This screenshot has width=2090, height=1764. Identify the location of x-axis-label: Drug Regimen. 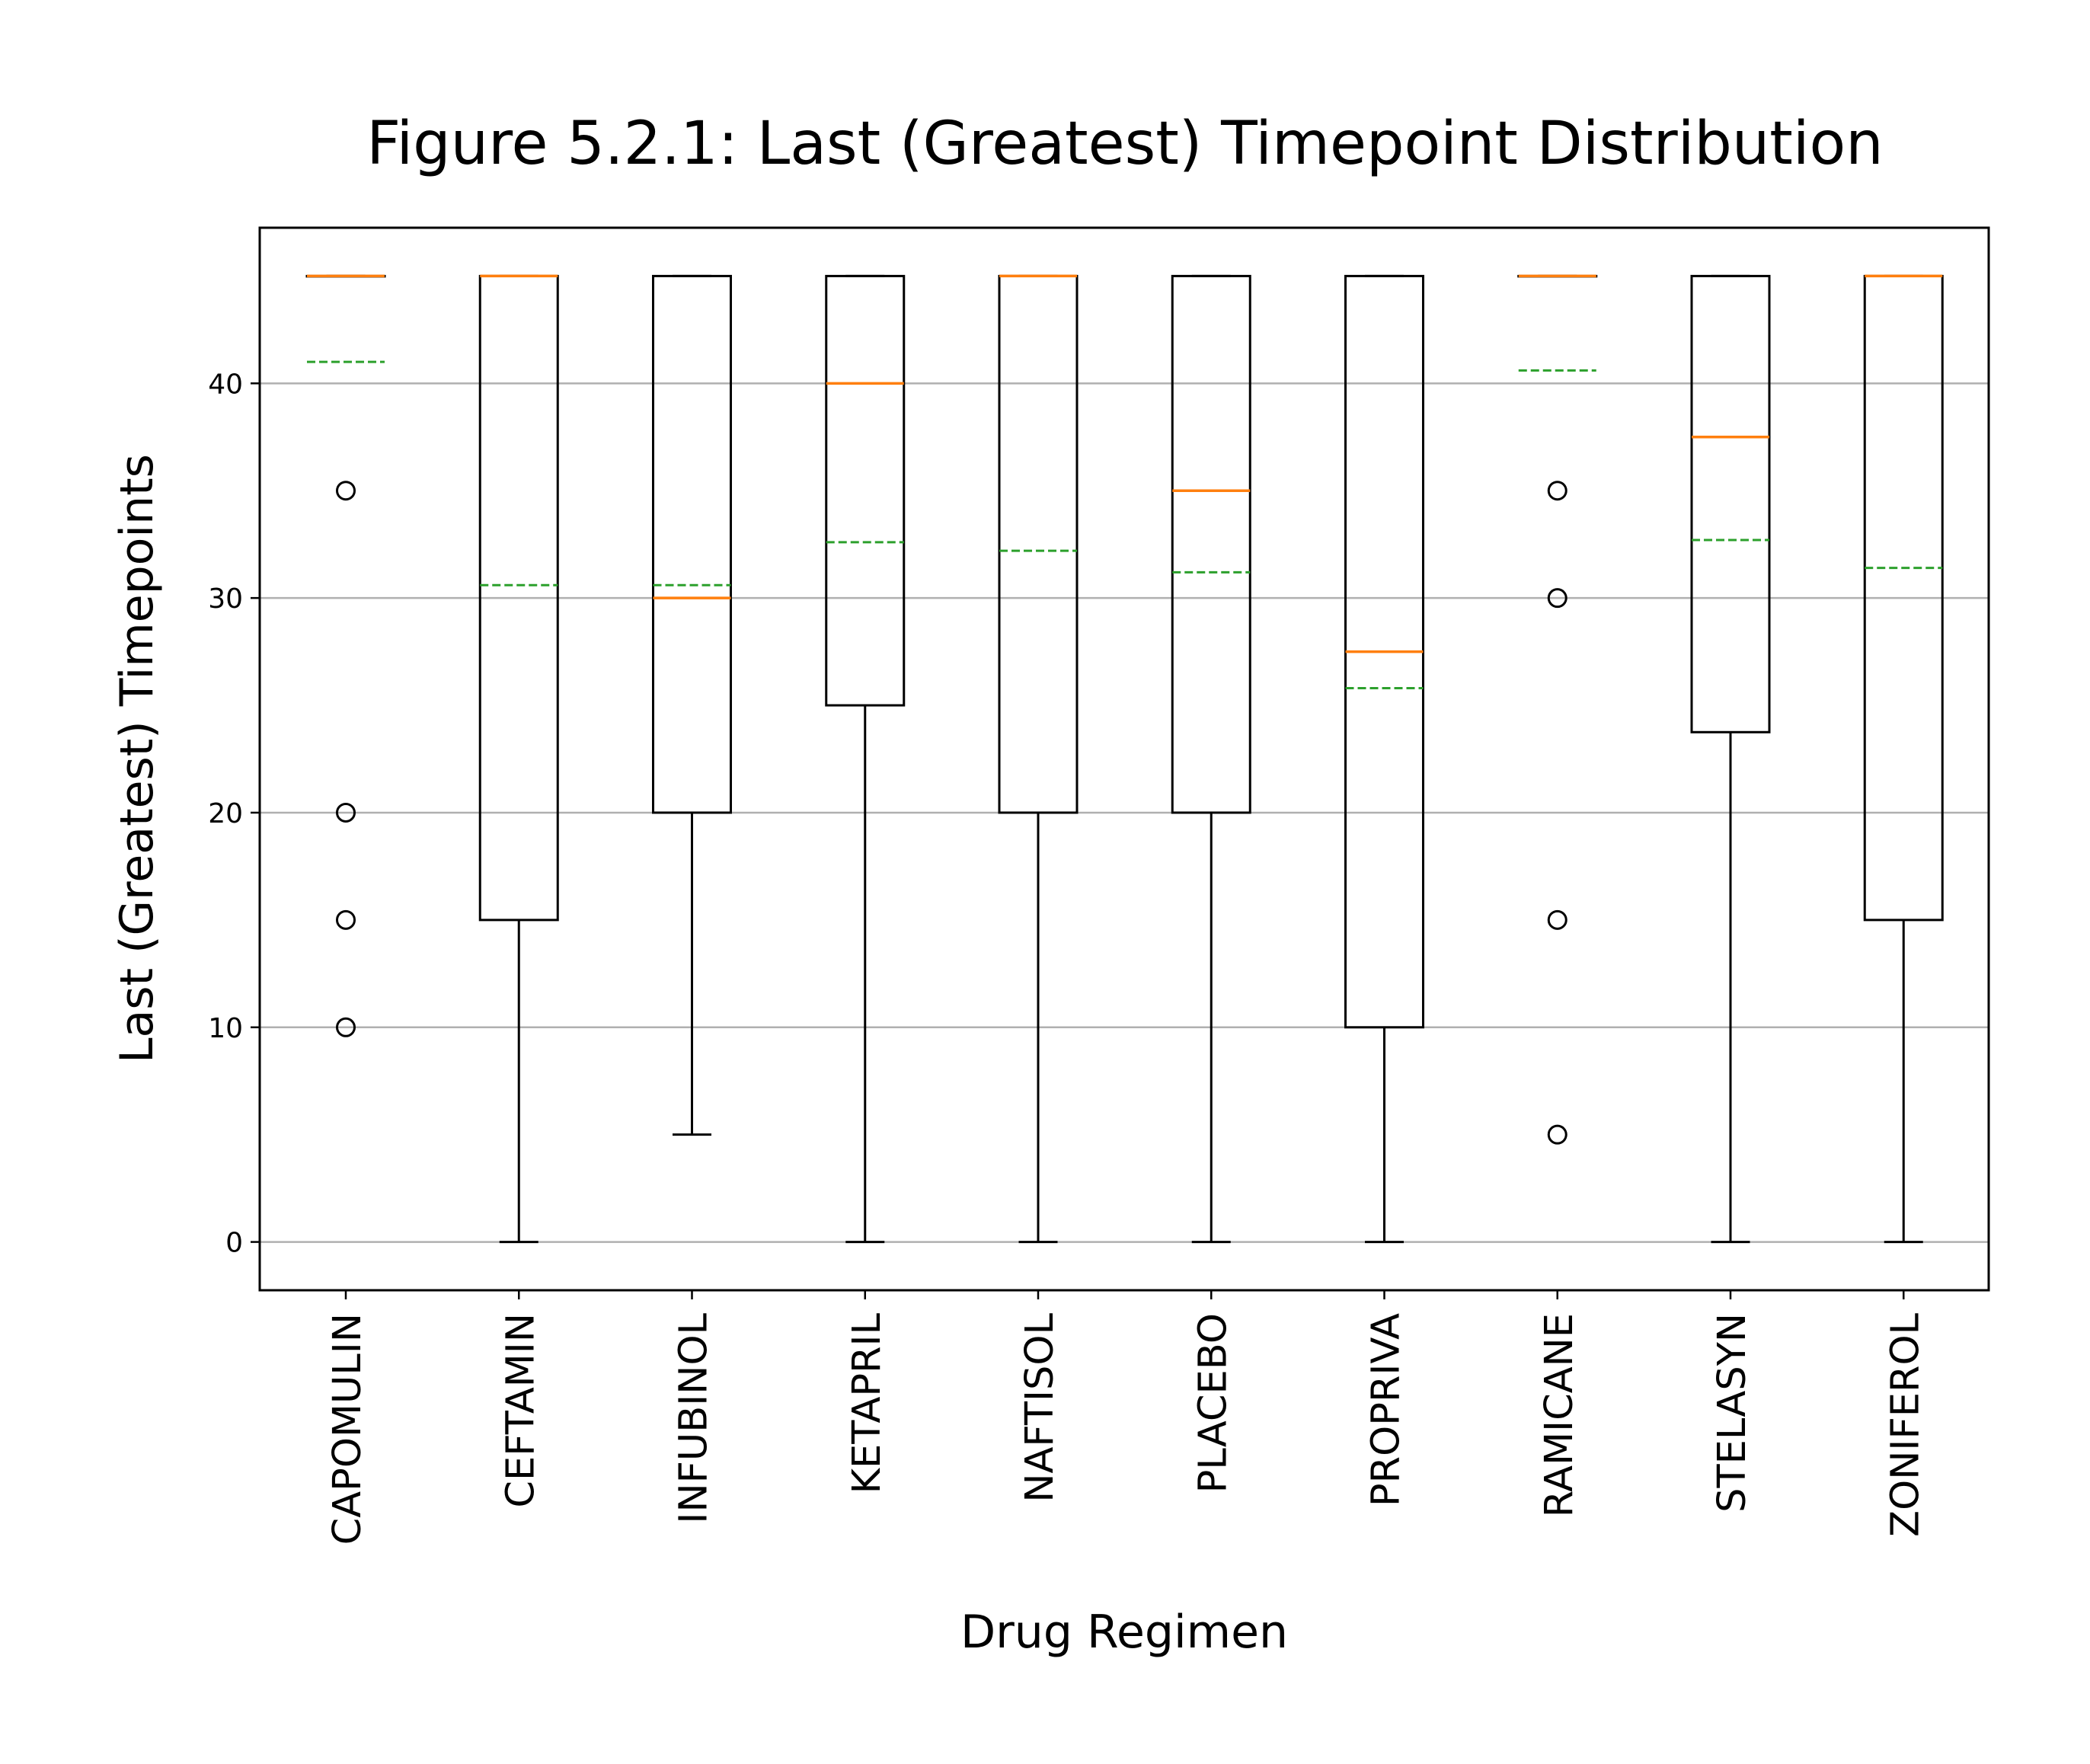
(1124, 1633).